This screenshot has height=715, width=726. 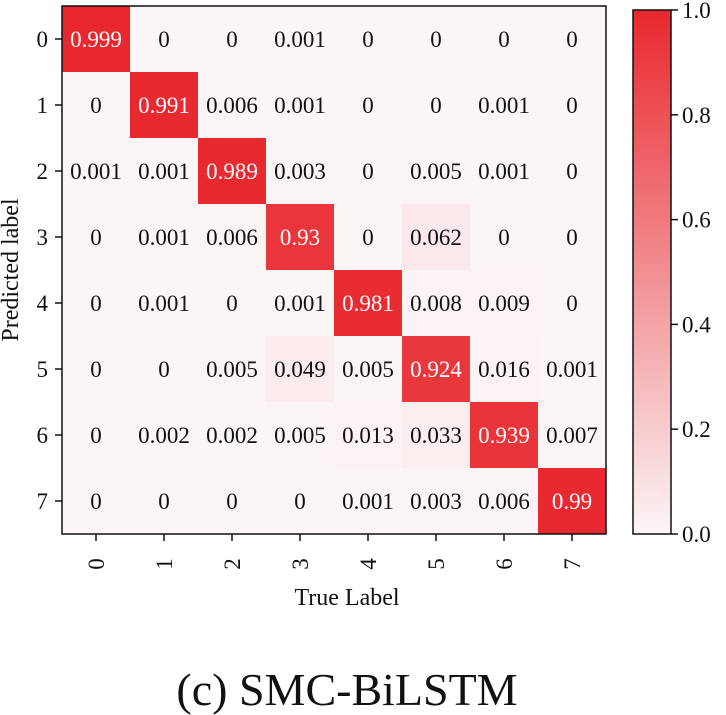 What do you see at coordinates (436, 435) in the screenshot?
I see `cell-value-label: 0.033` at bounding box center [436, 435].